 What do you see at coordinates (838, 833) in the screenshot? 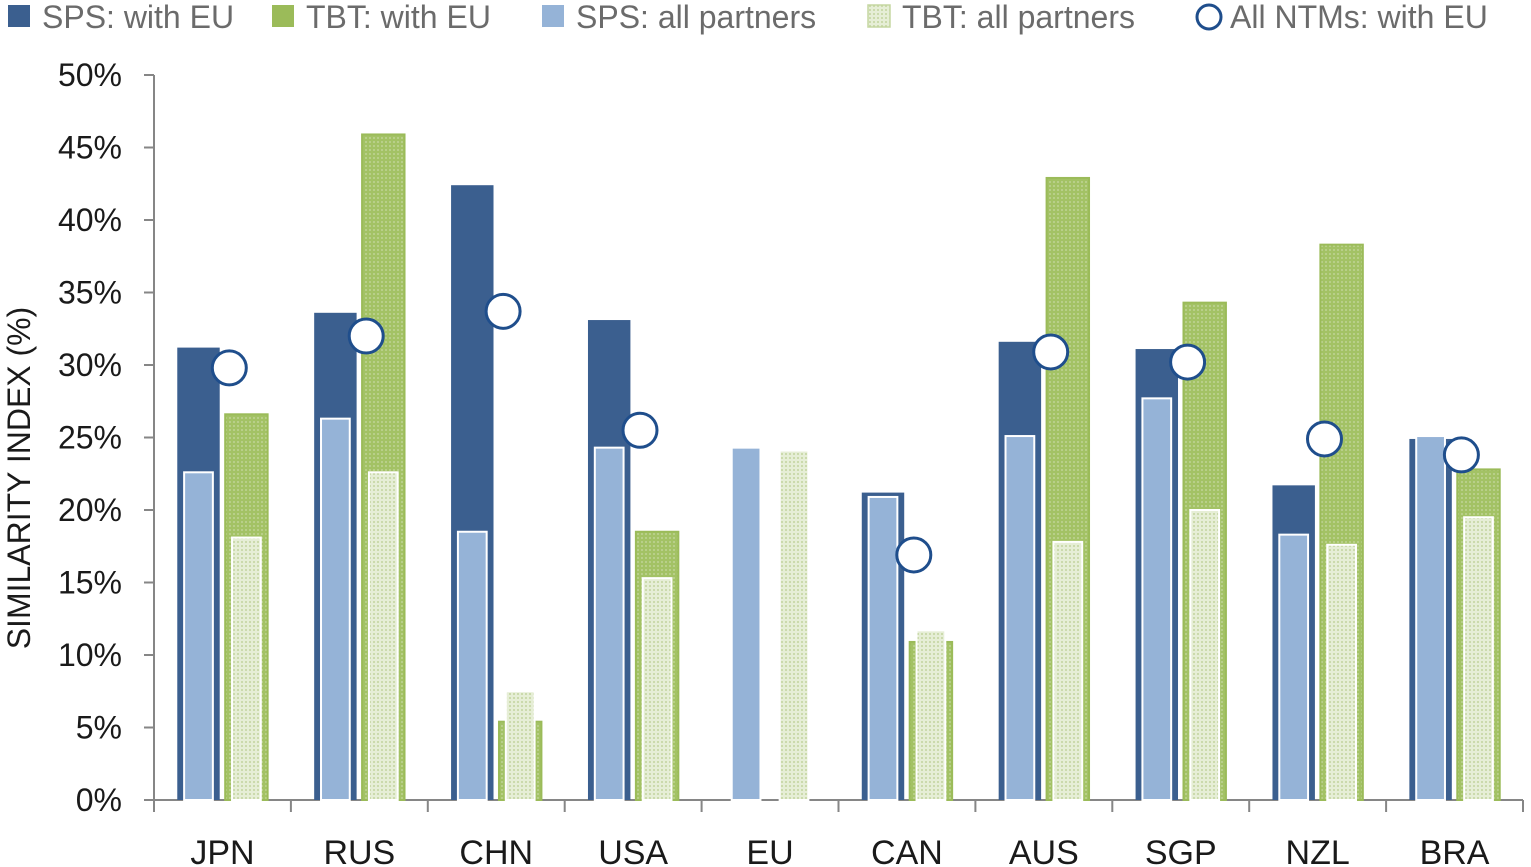
I see `x-axis: JPN RUS CHN USA EU CAN AUS SGP NZL BRA` at bounding box center [838, 833].